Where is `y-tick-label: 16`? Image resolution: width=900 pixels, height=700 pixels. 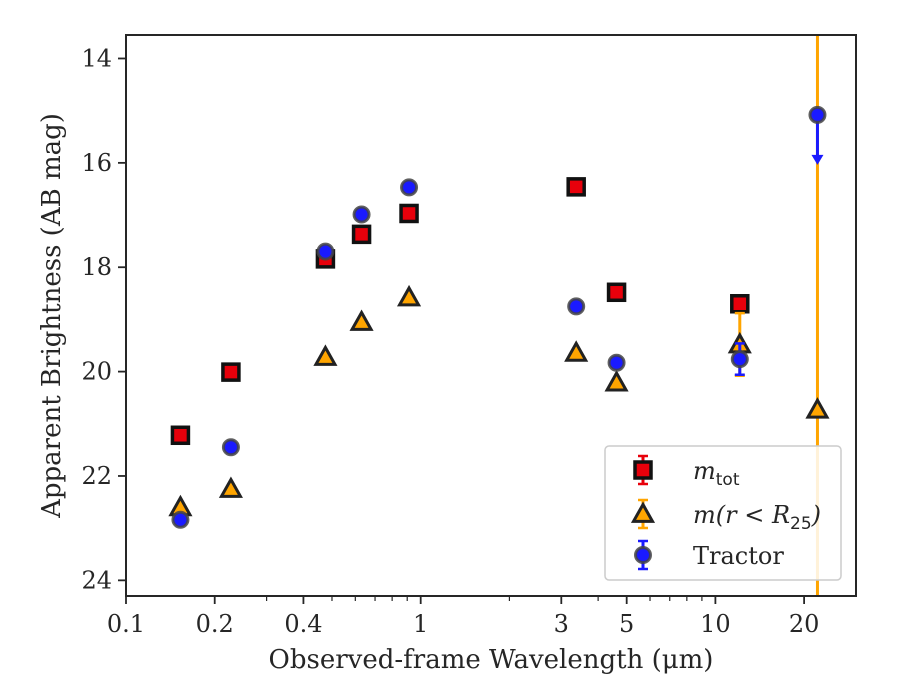 y-tick-label: 16 is located at coordinates (96, 163).